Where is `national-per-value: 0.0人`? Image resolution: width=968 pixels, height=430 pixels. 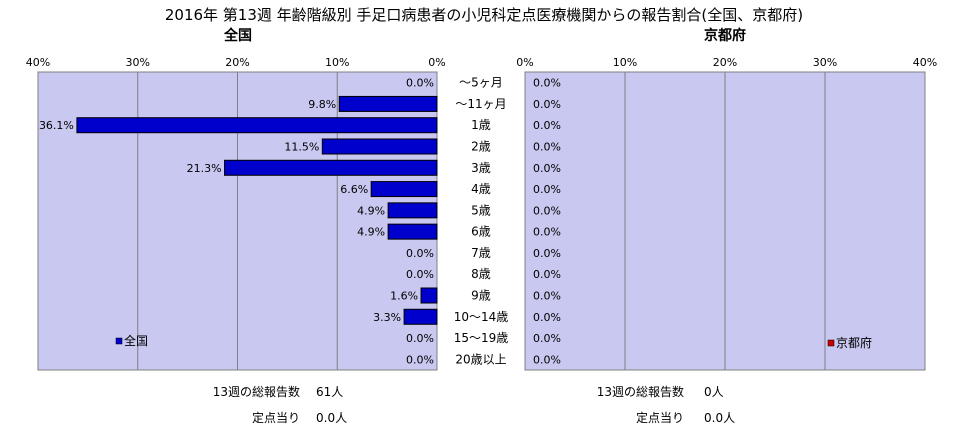 national-per-value: 0.0人 is located at coordinates (332, 418).